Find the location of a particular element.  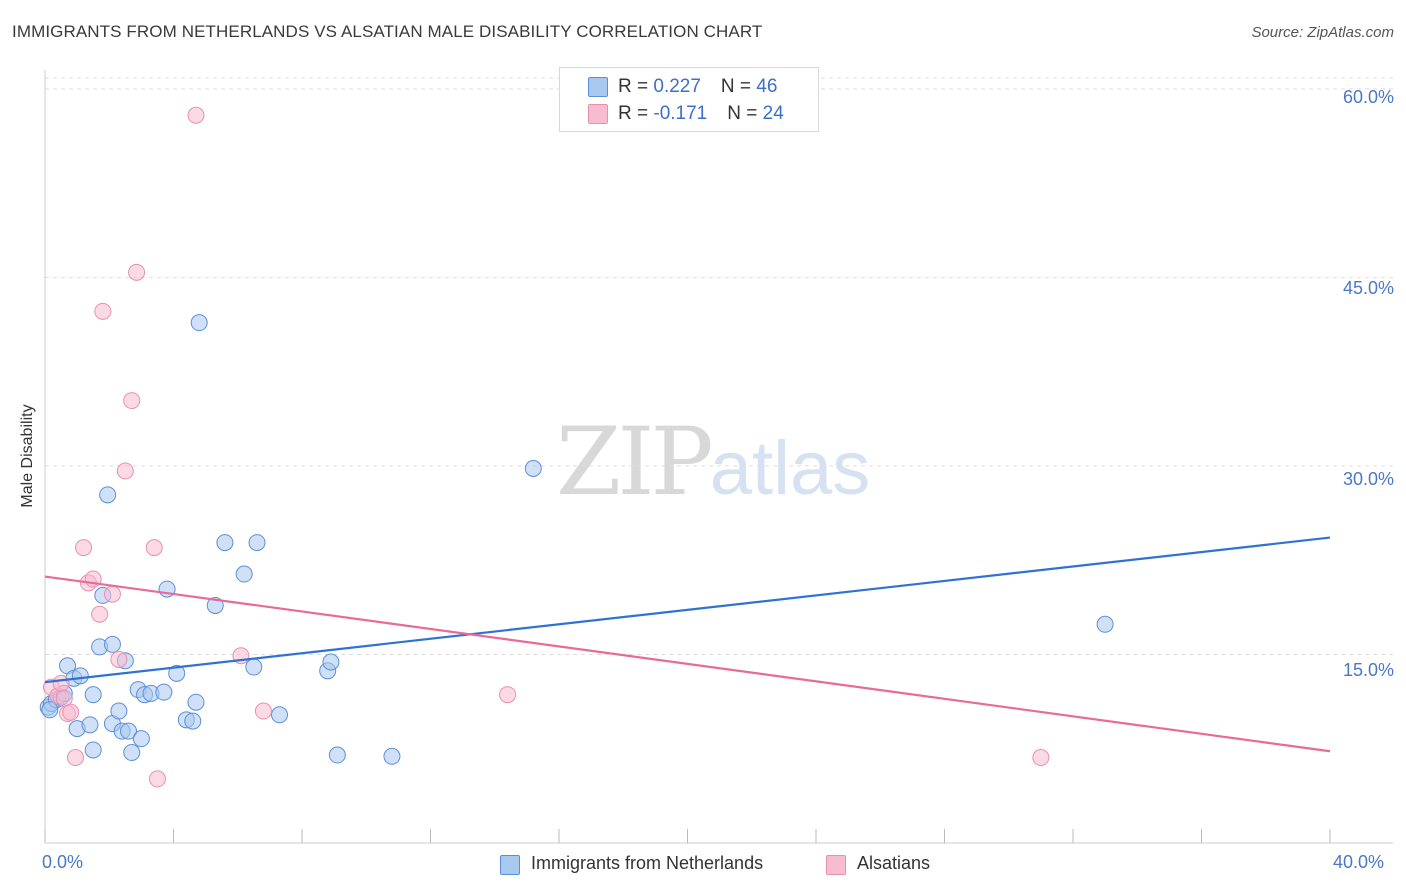

legend-row-pink: R = -0.171 N = 24 is located at coordinates (701, 114).